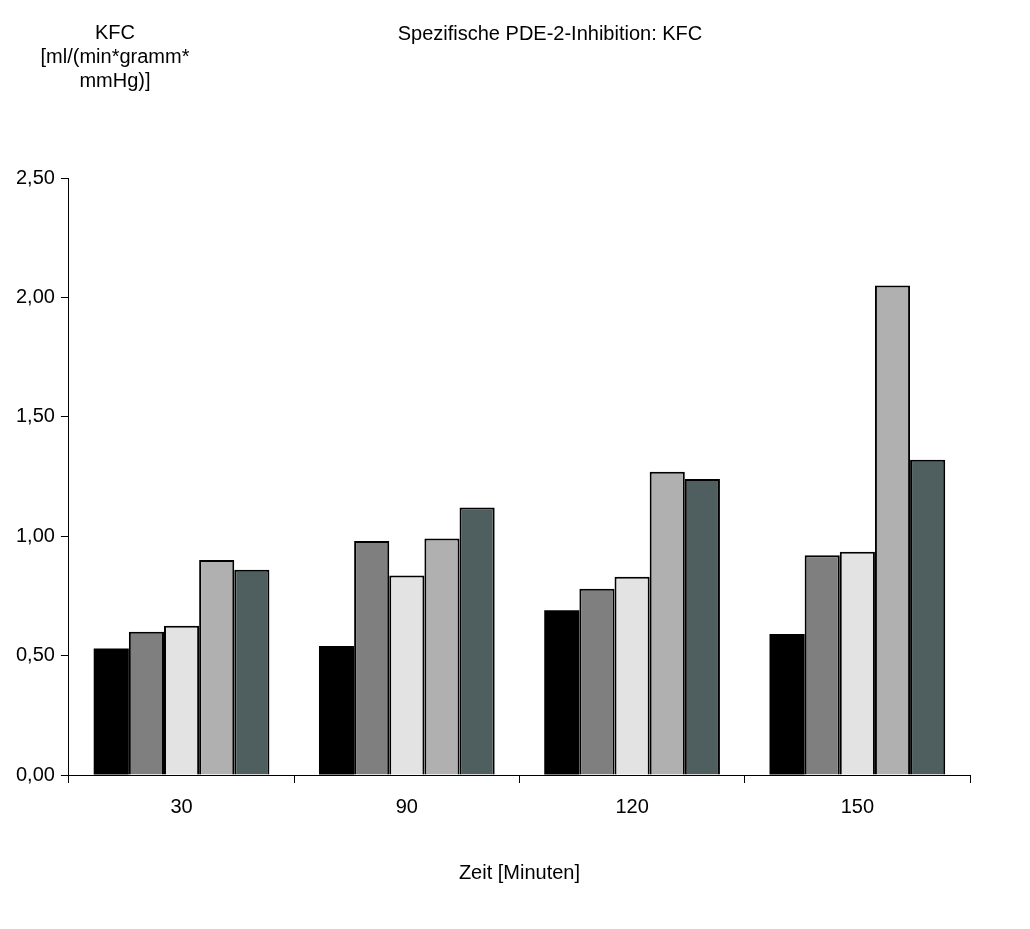 This screenshot has height=929, width=1030. I want to click on x-axis-title: Zeit [Minuten], so click(519, 871).